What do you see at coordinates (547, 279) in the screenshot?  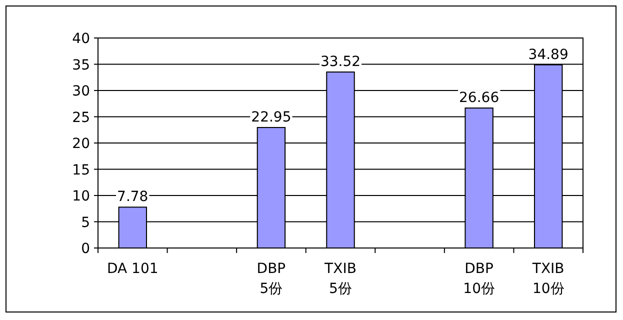 I see `x-tick-label: TXIB 10份` at bounding box center [547, 279].